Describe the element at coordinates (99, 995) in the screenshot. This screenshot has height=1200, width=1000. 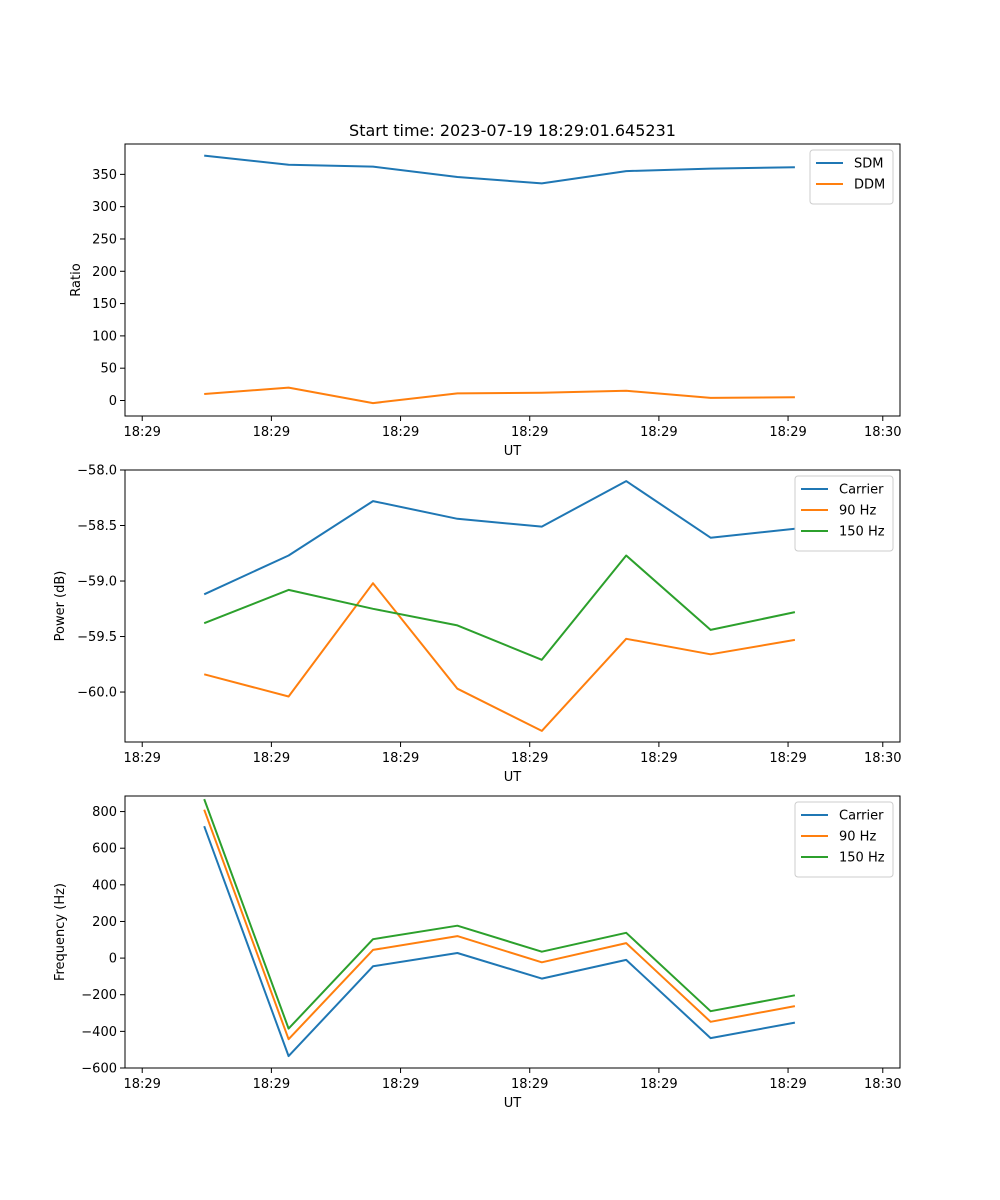
I see `y-tick-label: −200` at that location.